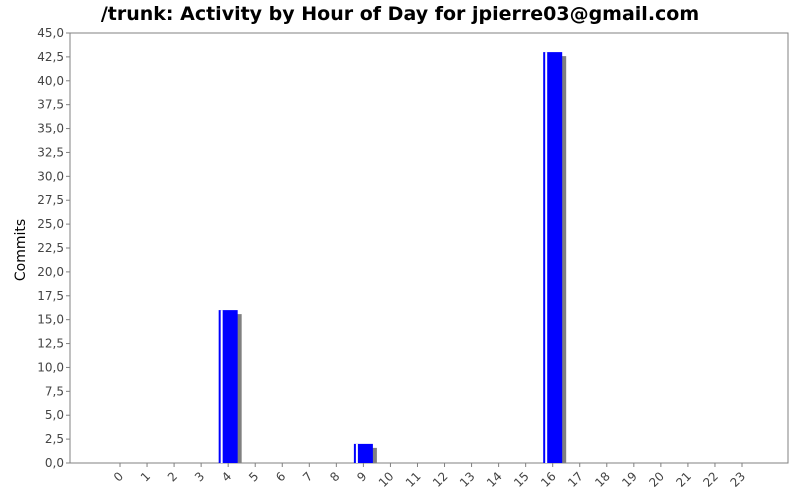 Image resolution: width=800 pixels, height=500 pixels. What do you see at coordinates (54, 391) in the screenshot?
I see `y-tick-label: 7,5` at bounding box center [54, 391].